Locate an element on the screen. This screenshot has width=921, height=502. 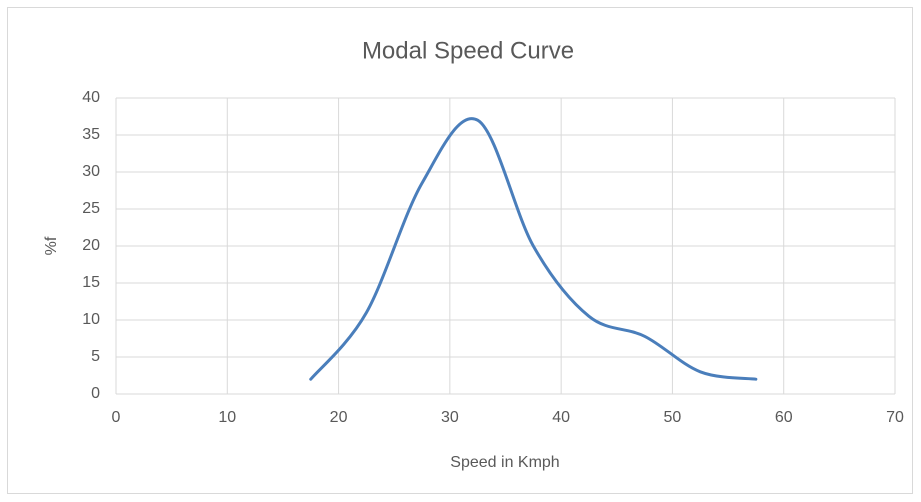
y-tick-label: 20 is located at coordinates (91, 245).